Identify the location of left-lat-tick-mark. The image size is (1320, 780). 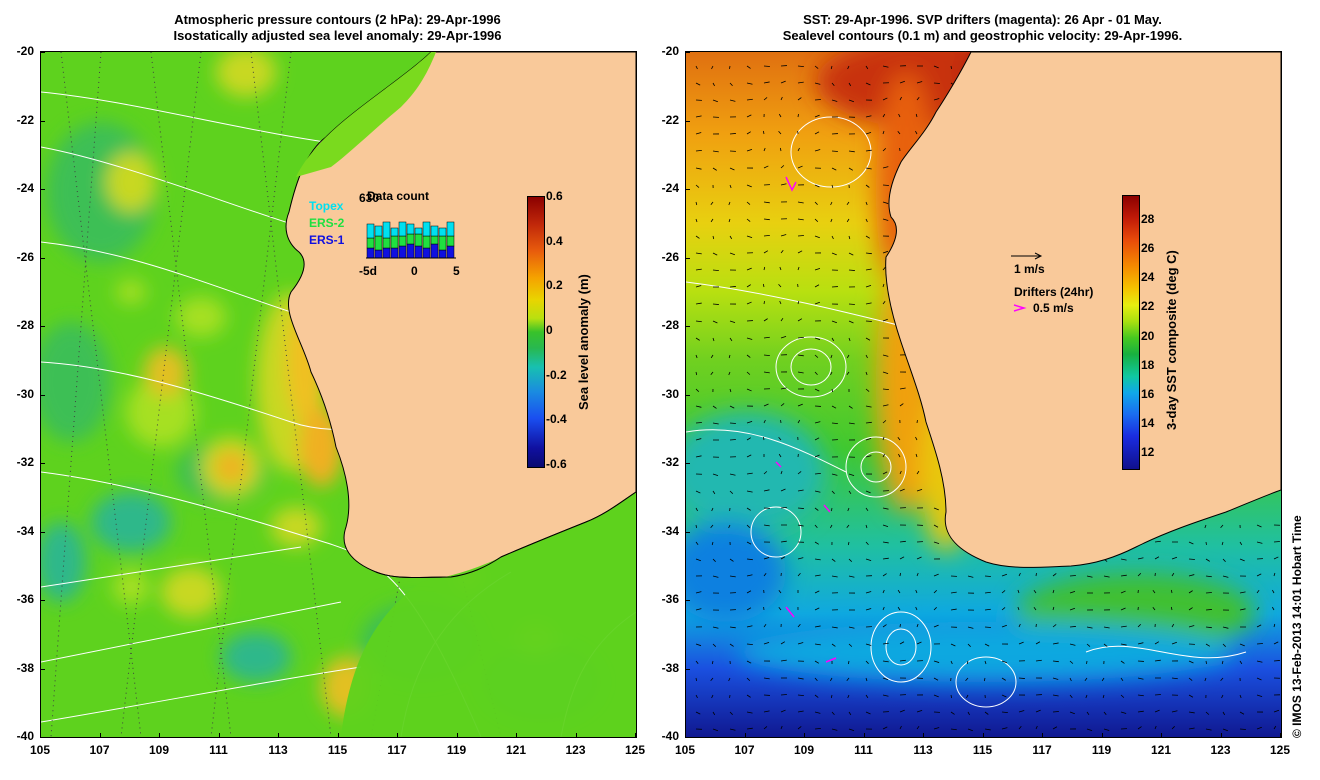
(42, 669).